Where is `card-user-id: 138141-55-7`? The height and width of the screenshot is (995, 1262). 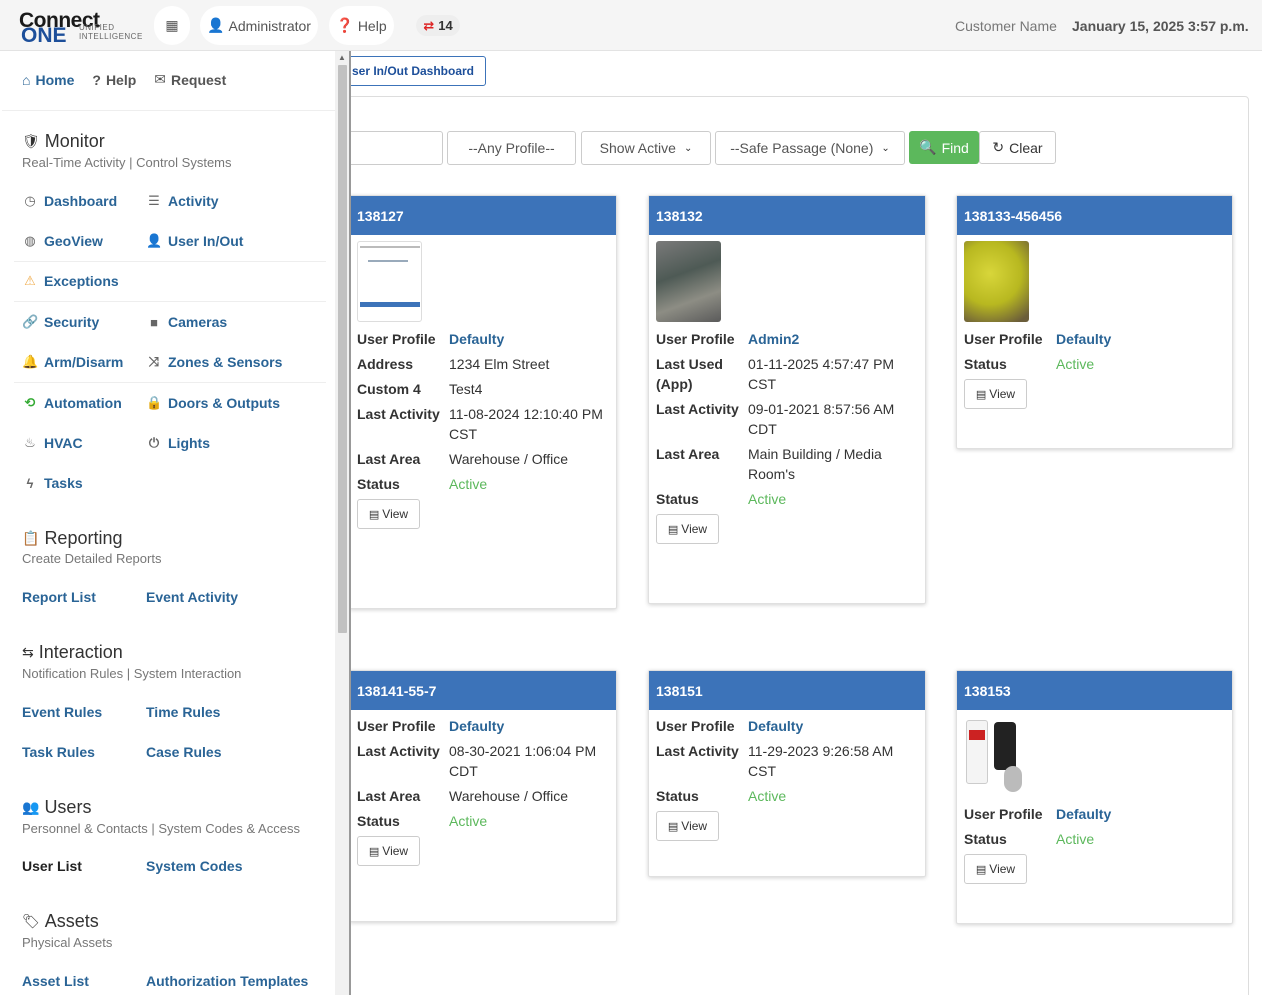 card-user-id: 138141-55-7 is located at coordinates (483, 690).